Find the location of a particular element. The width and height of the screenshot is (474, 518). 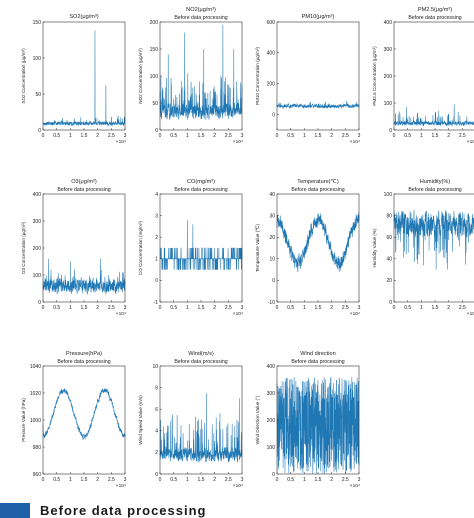

y-axis-label: PM2.5 Concentration (μg/m³) is located at coordinates (374, 76).